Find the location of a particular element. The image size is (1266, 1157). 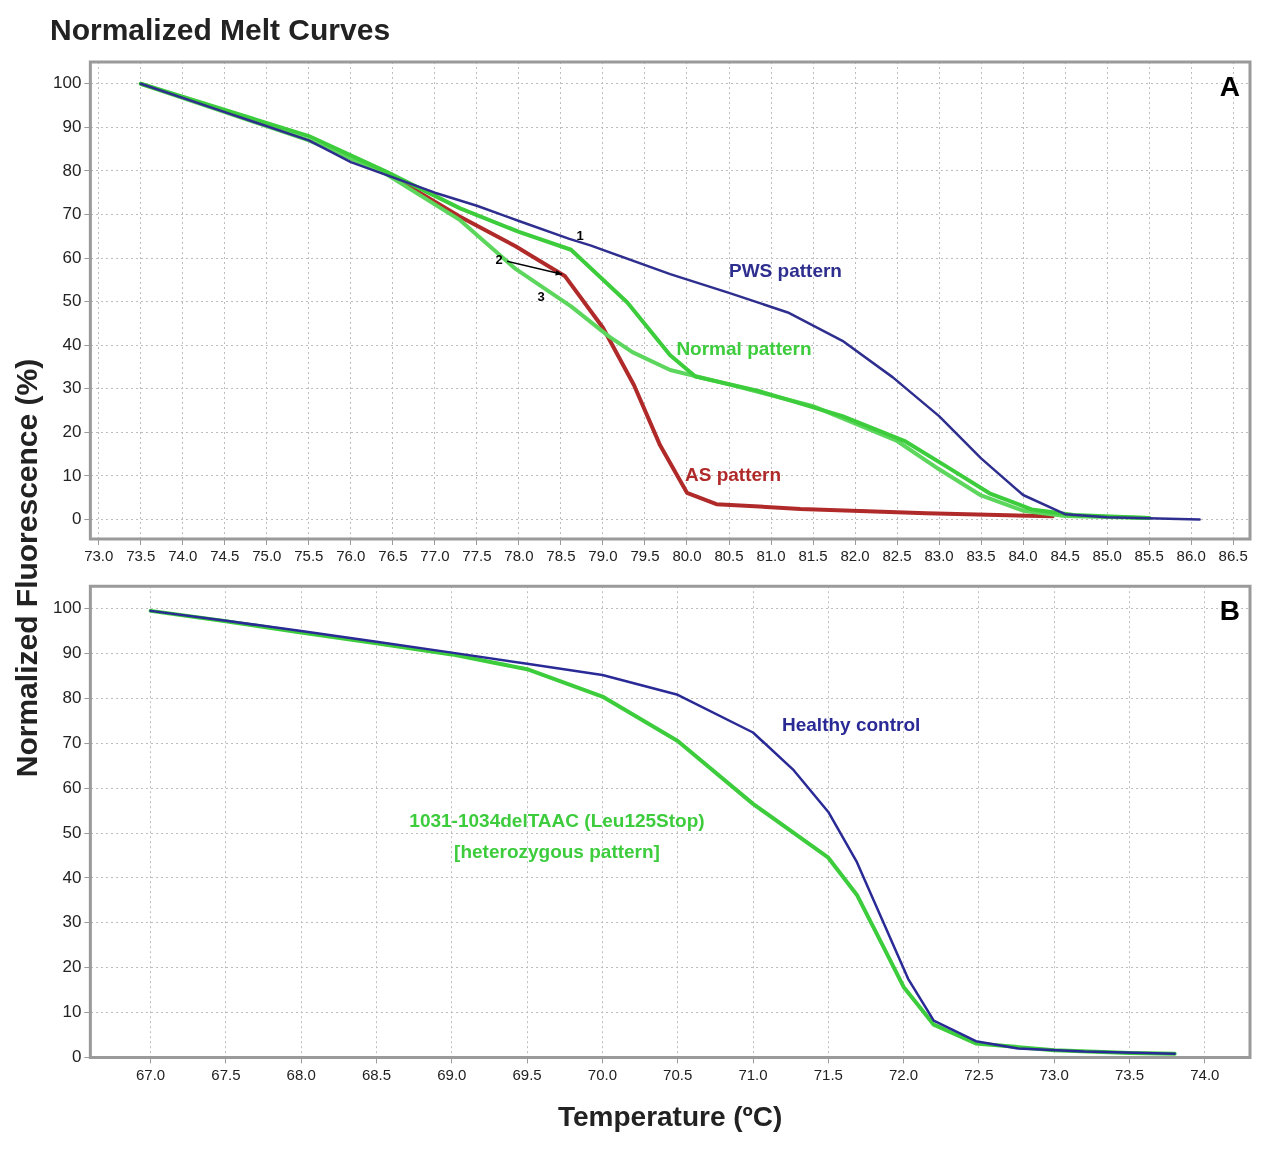

x-tick-label: 81.0 is located at coordinates (771, 556).